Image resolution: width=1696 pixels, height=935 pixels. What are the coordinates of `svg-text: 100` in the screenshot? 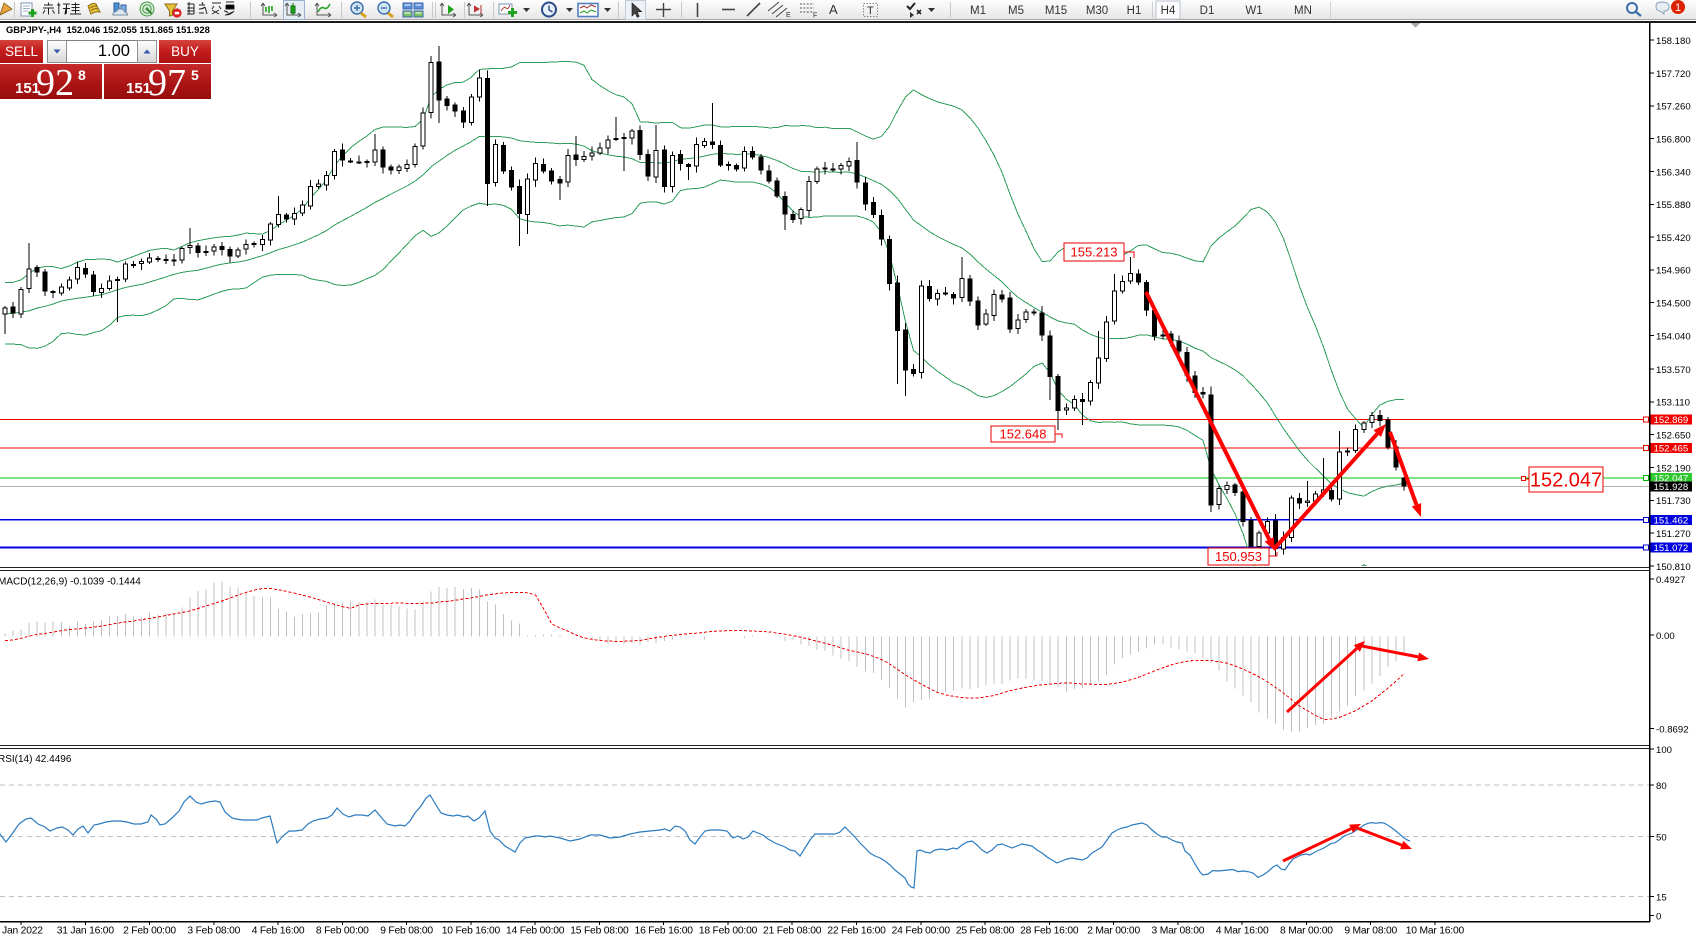 It's located at (1664, 750).